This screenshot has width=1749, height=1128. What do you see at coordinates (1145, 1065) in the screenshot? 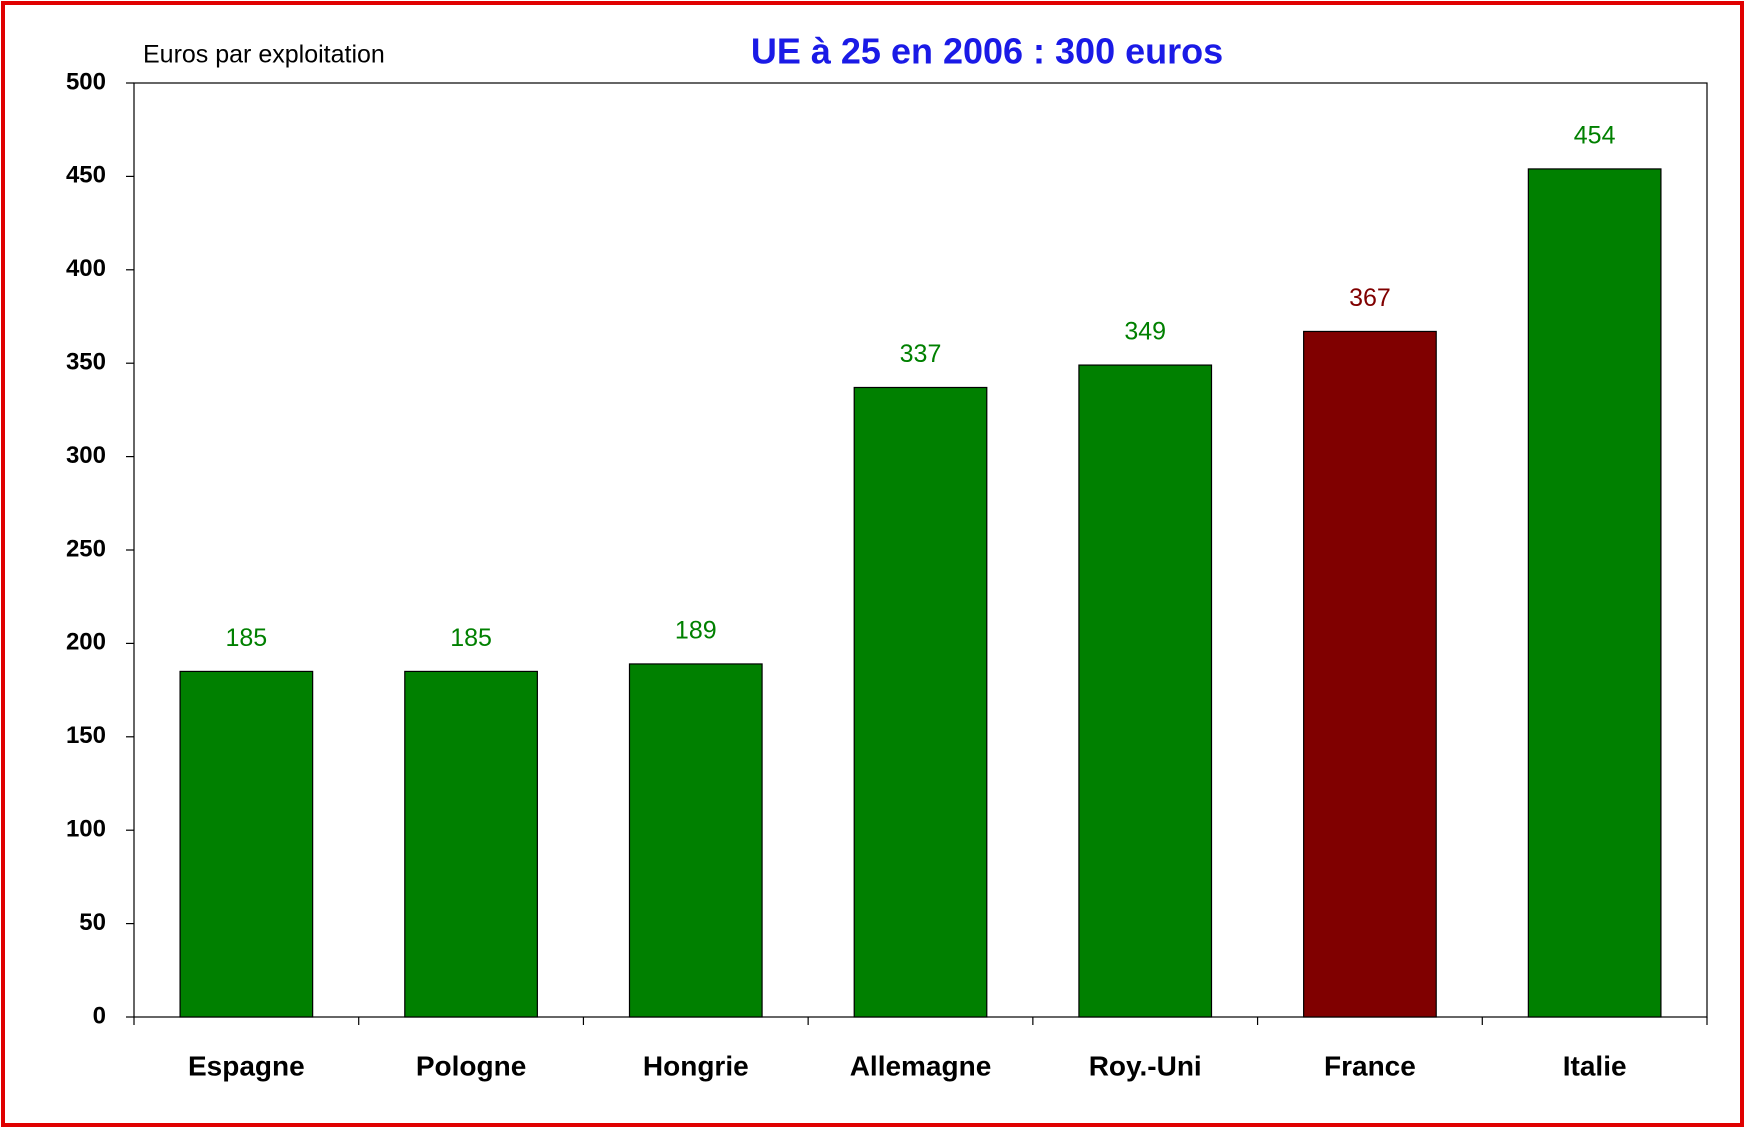
I see `x-tick-label: Roy.-Uni` at bounding box center [1145, 1065].